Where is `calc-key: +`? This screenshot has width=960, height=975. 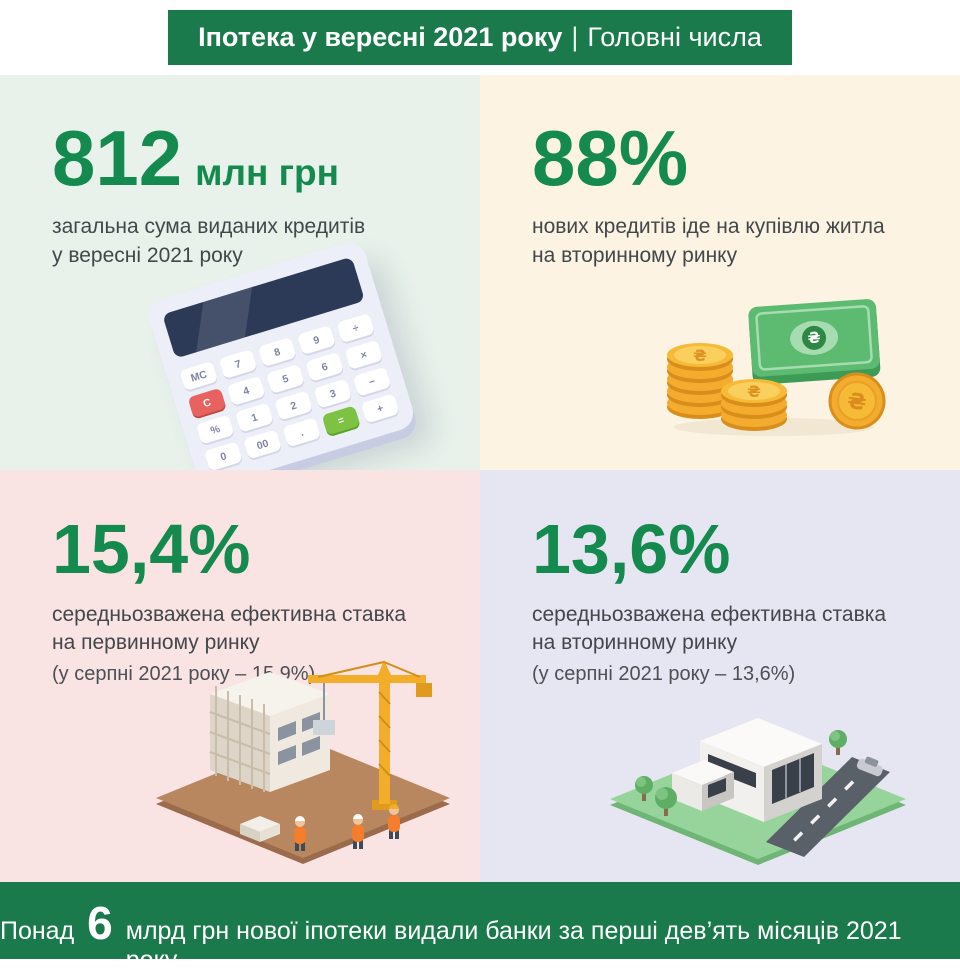 calc-key: + is located at coordinates (380, 408).